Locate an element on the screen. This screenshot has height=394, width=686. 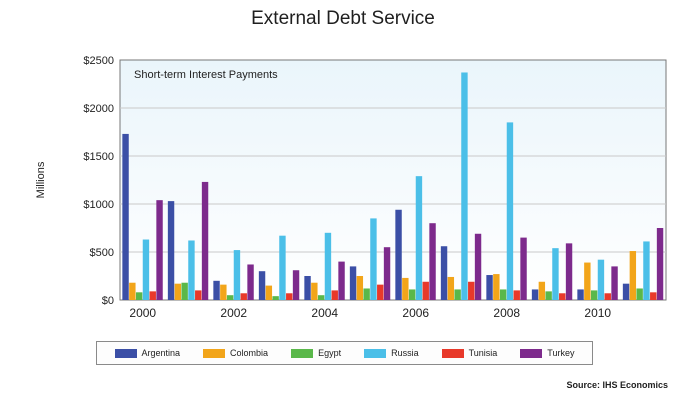
bar-tunisia-2003 is located at coordinates (289, 296).